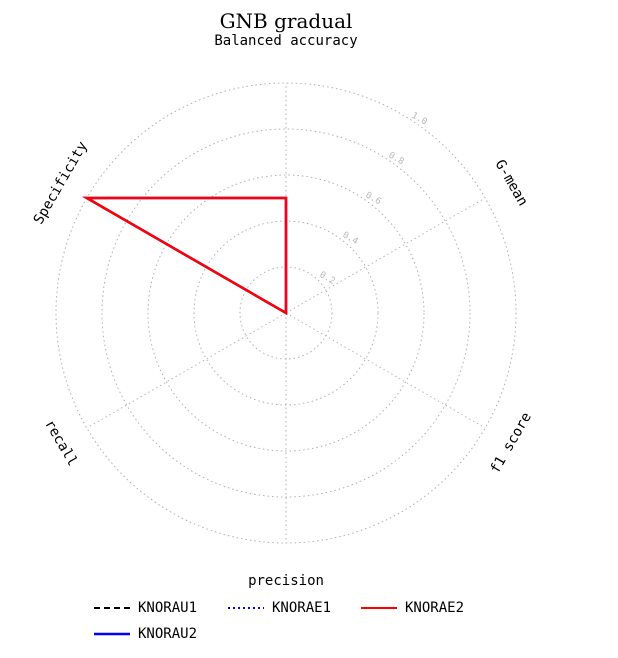 This screenshot has height=658, width=618. What do you see at coordinates (168, 634) in the screenshot?
I see `legend-label-knorau2: KNORAU2` at bounding box center [168, 634].